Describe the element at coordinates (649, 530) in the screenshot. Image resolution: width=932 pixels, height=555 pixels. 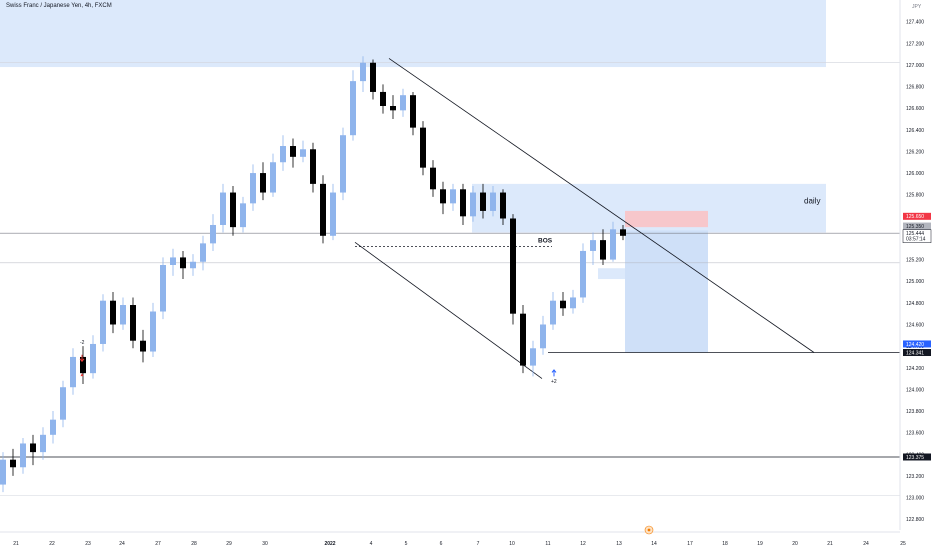
I see `event-icon-dot` at that location.